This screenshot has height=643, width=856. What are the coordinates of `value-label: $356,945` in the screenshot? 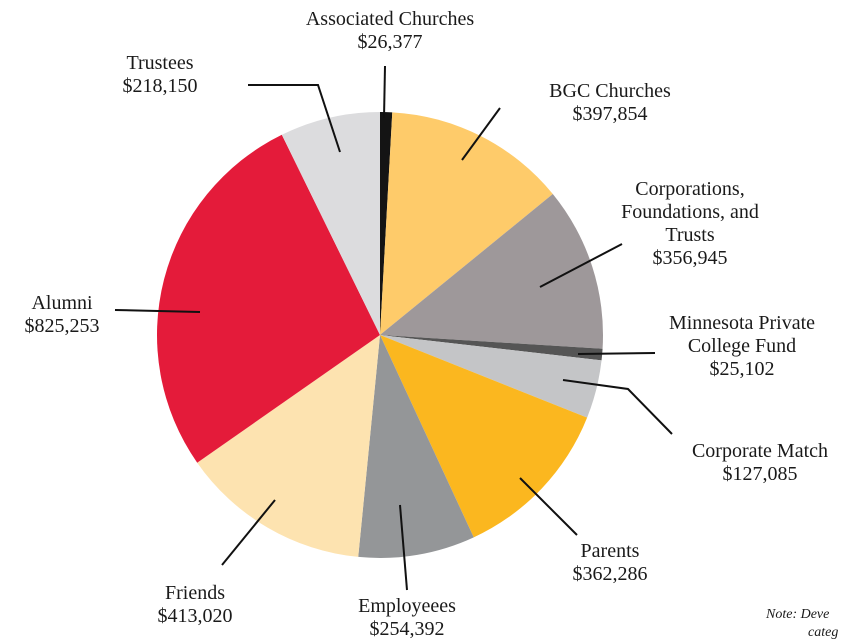 It's located at (690, 258).